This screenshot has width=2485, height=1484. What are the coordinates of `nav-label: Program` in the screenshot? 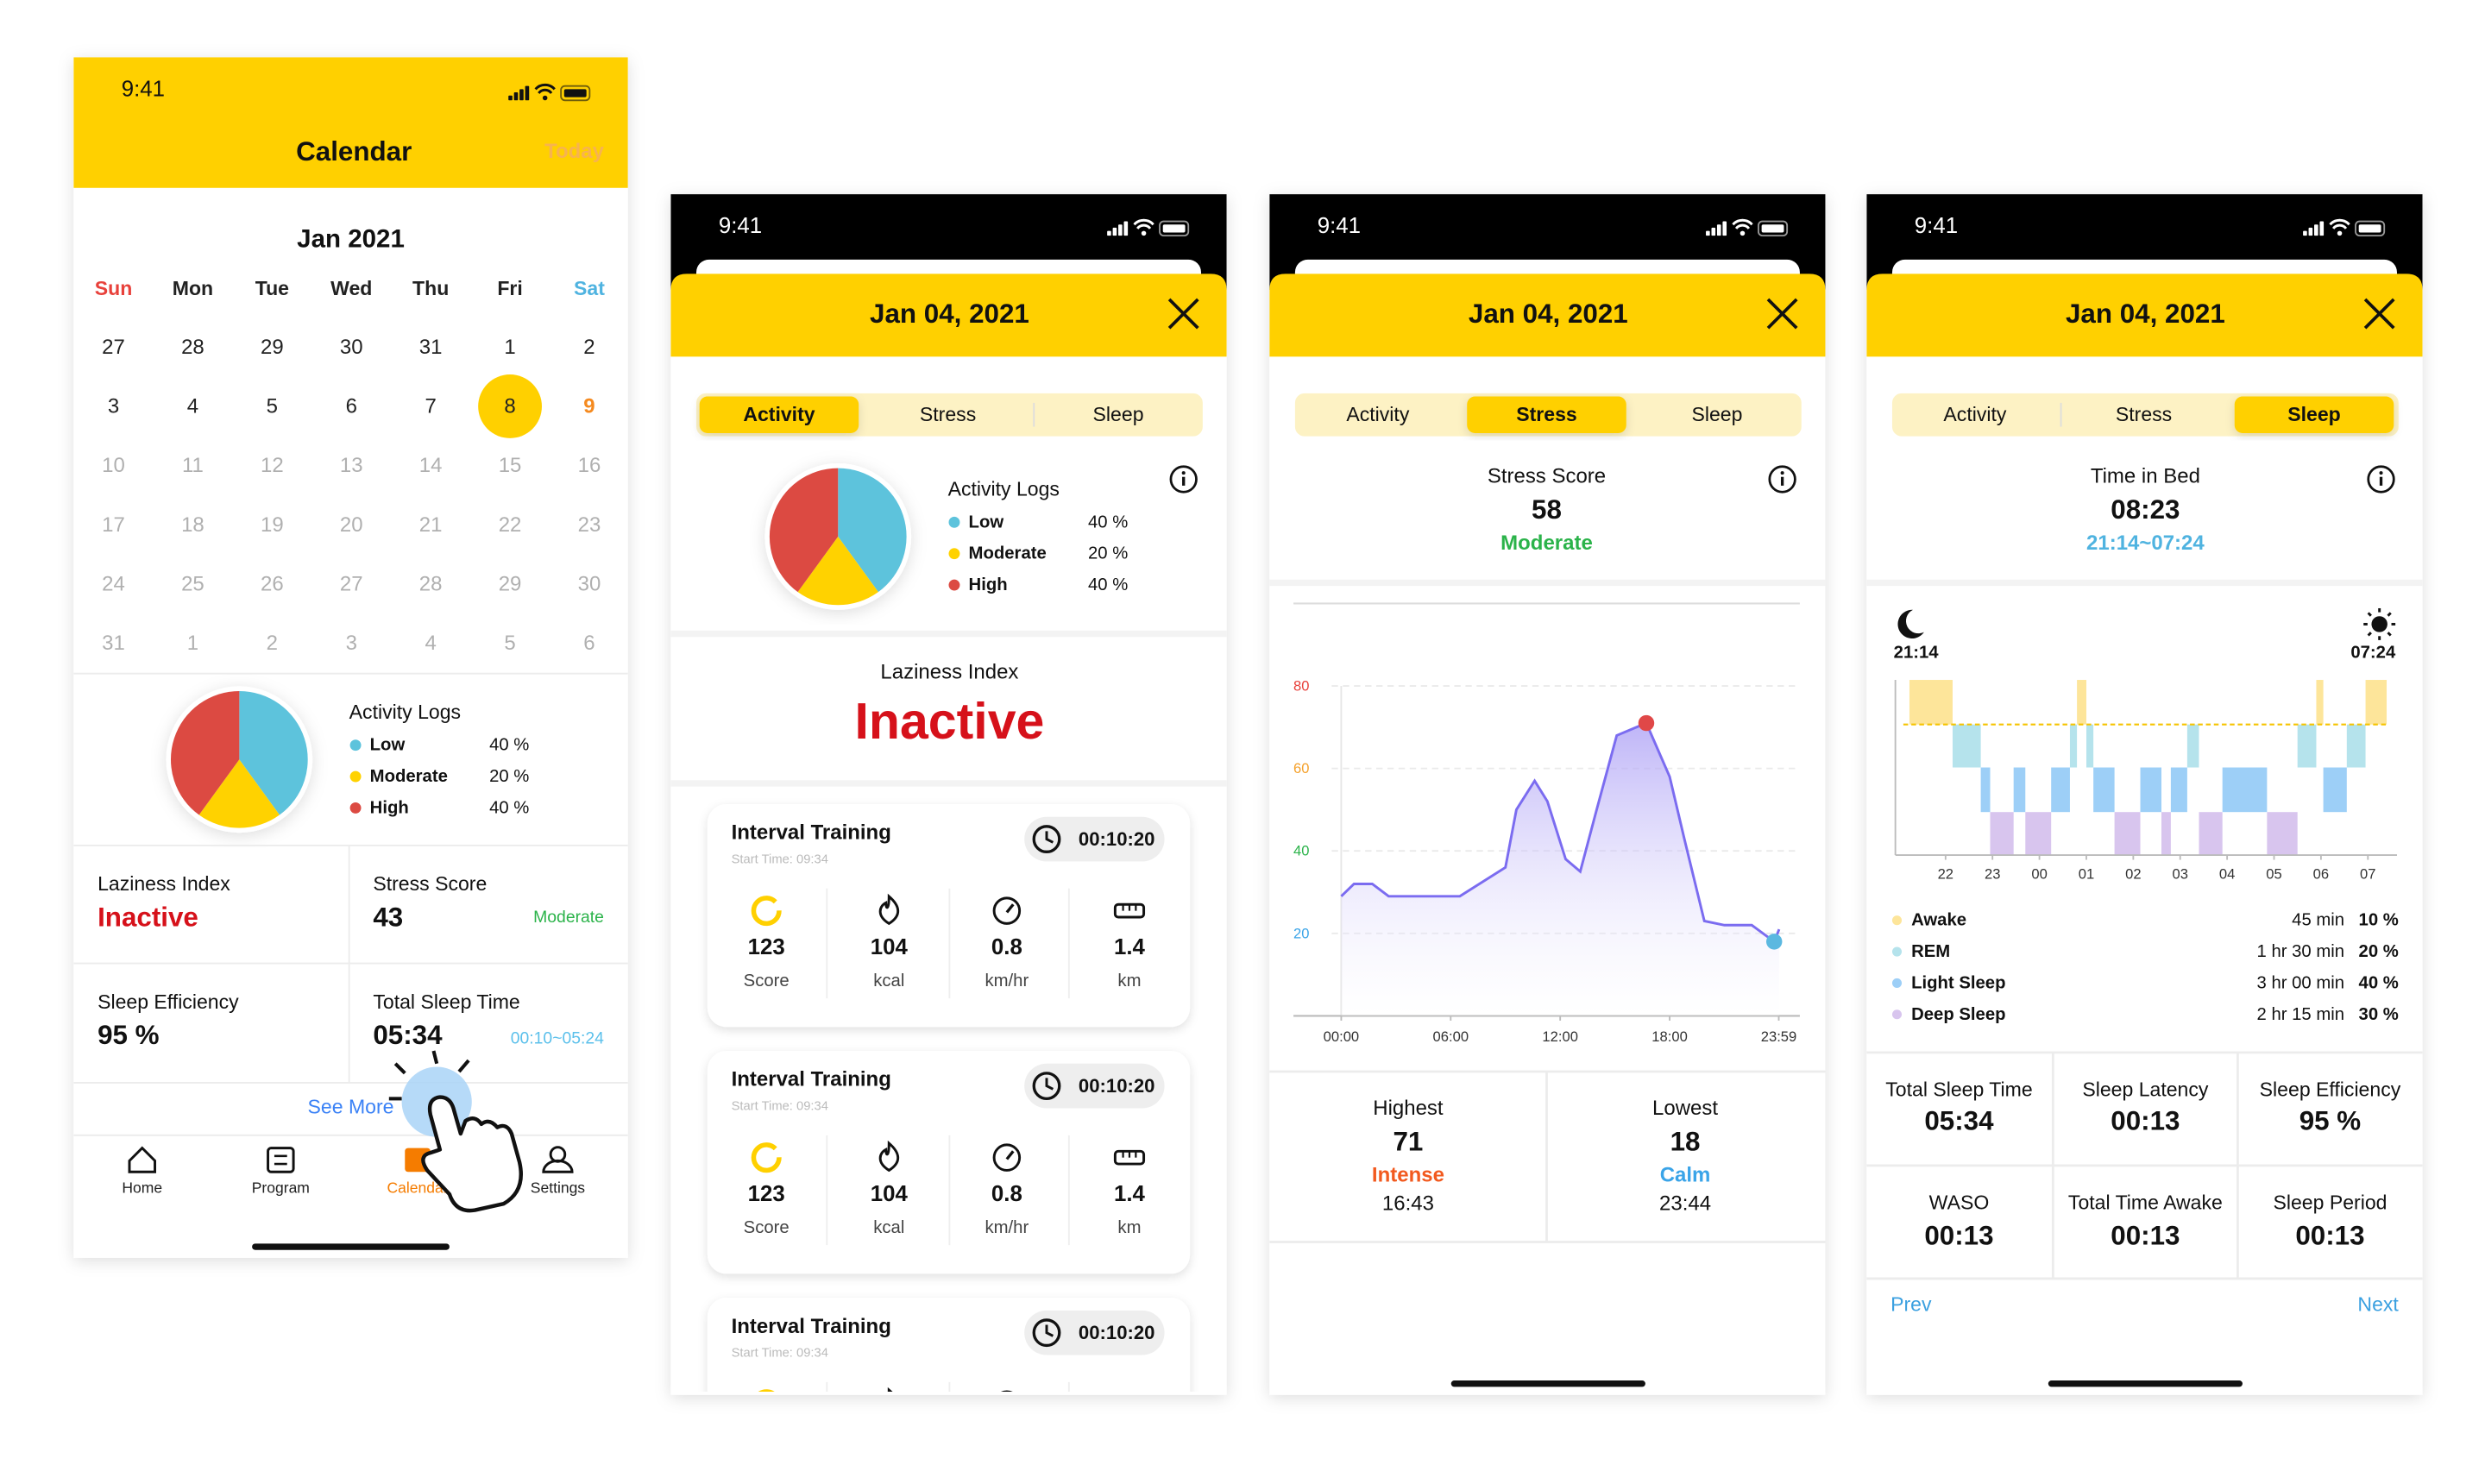 It's located at (281, 1188).